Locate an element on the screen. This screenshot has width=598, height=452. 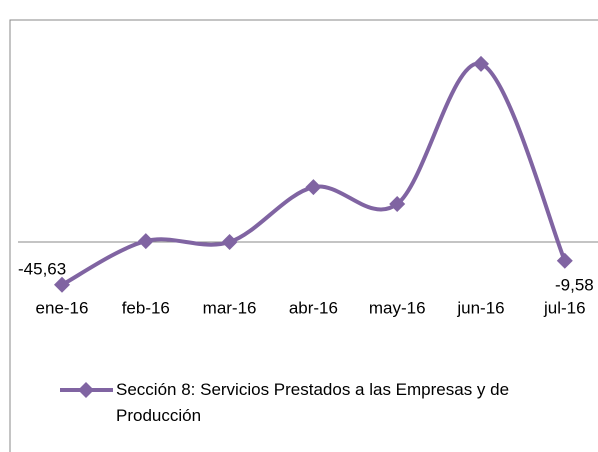
x-tick-label: ene-16 is located at coordinates (62, 307).